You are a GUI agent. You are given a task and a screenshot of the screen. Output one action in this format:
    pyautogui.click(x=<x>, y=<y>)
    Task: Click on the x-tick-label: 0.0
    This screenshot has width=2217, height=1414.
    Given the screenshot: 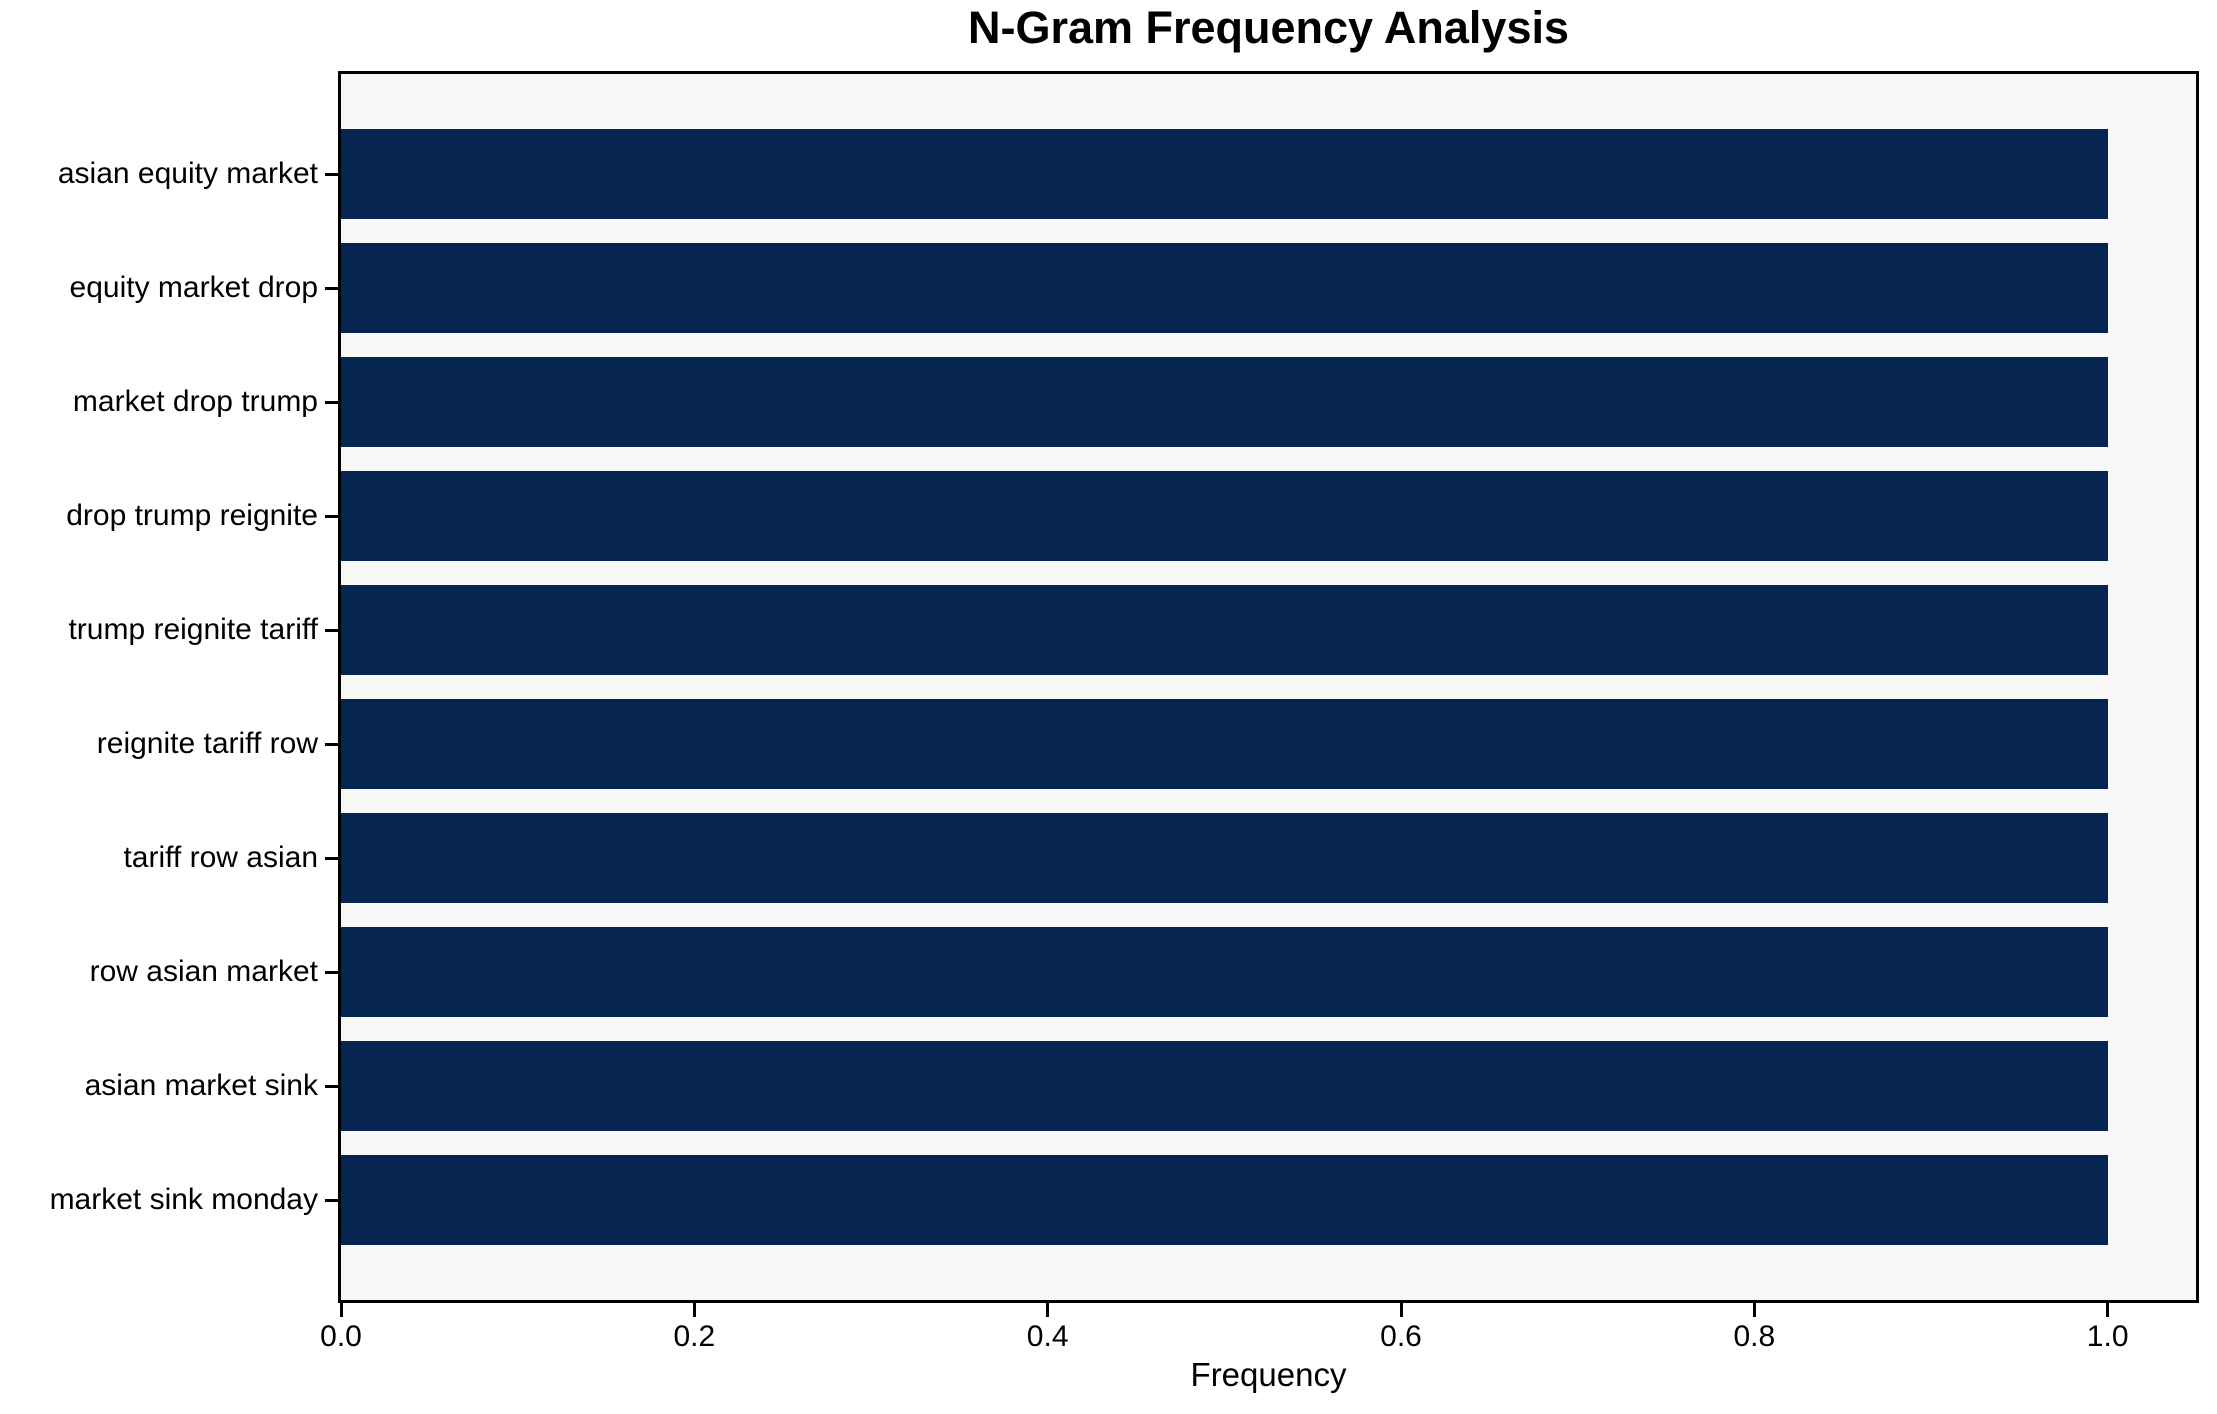 What is the action you would take?
    pyautogui.click(x=341, y=1336)
    